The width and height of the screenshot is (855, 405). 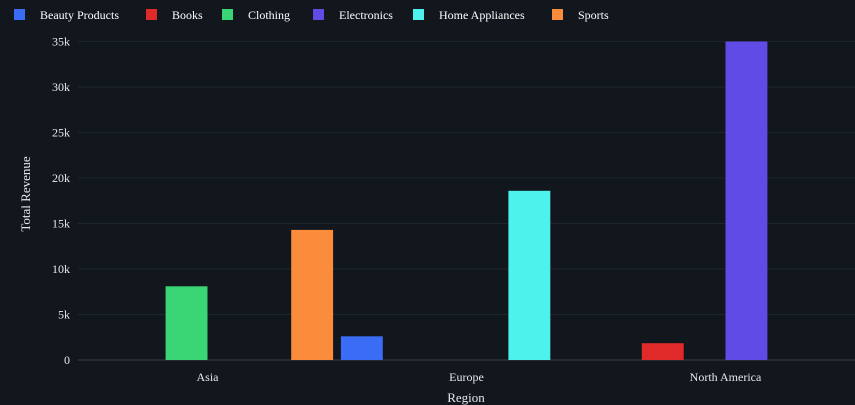 I want to click on y-tick-label: 0, so click(x=67, y=360).